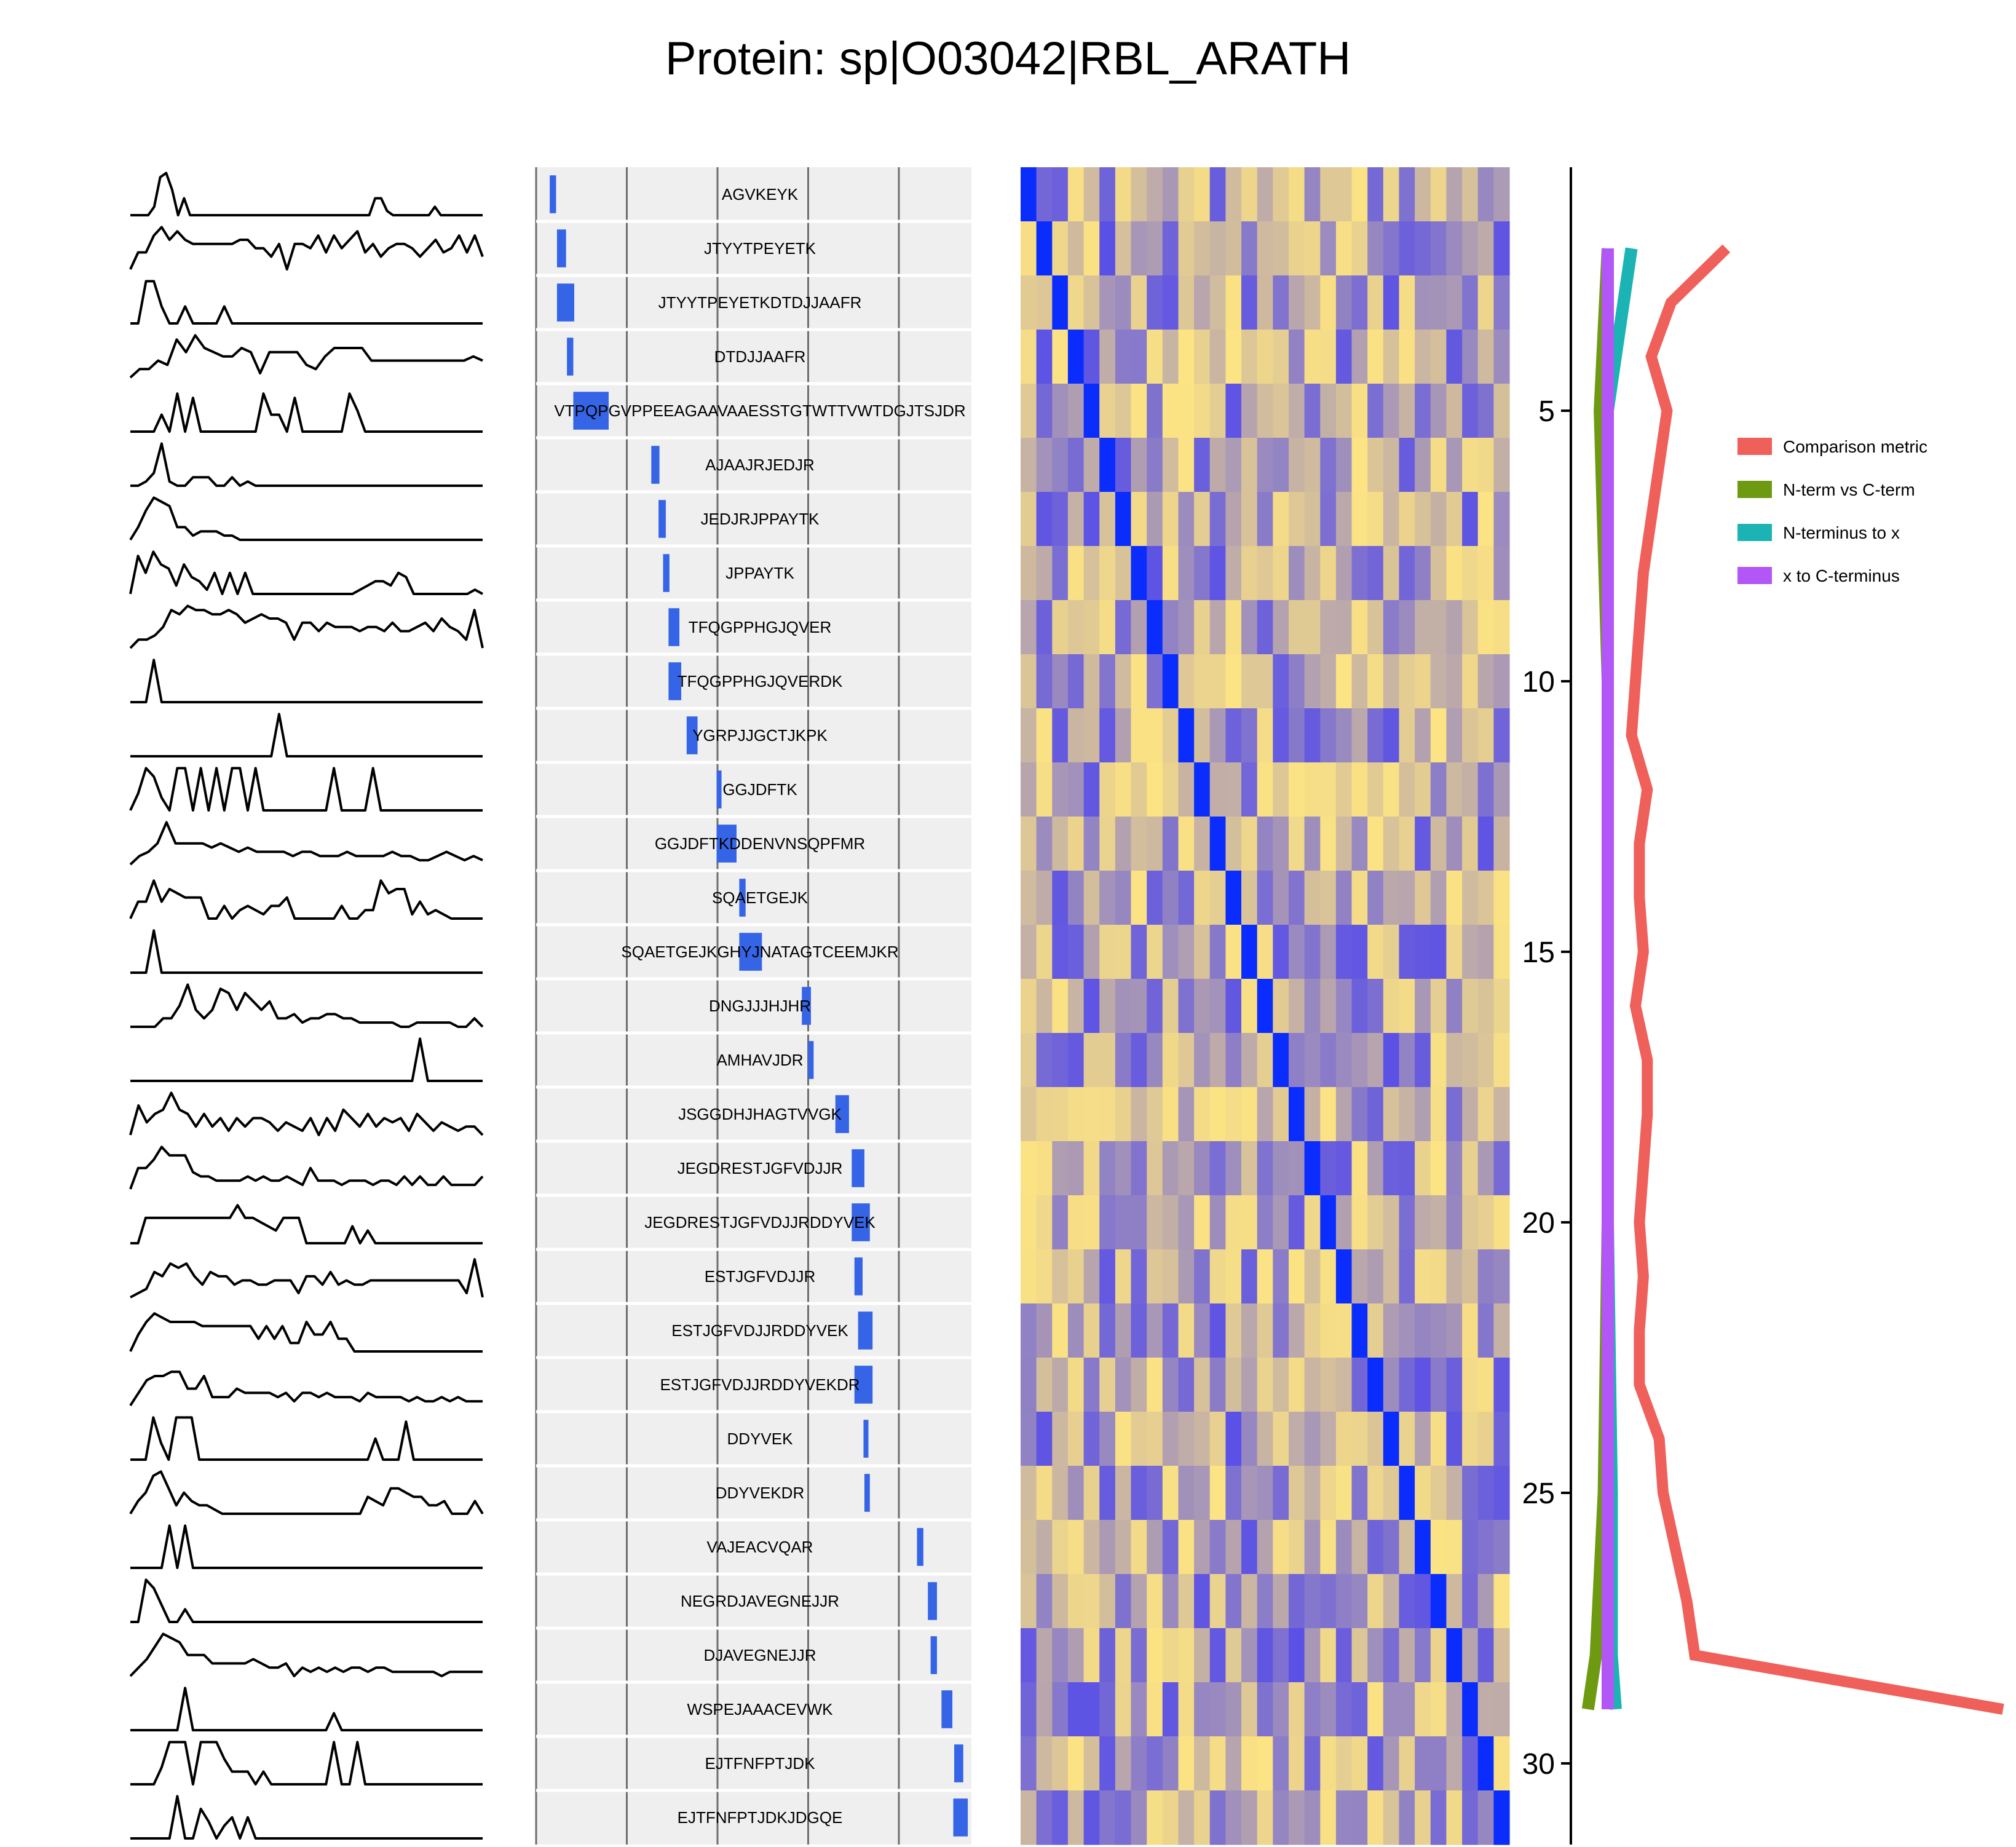 This screenshot has height=1847, width=2016. Describe the element at coordinates (760, 1439) in the screenshot. I see `peptide-label: DDYVEK` at that location.